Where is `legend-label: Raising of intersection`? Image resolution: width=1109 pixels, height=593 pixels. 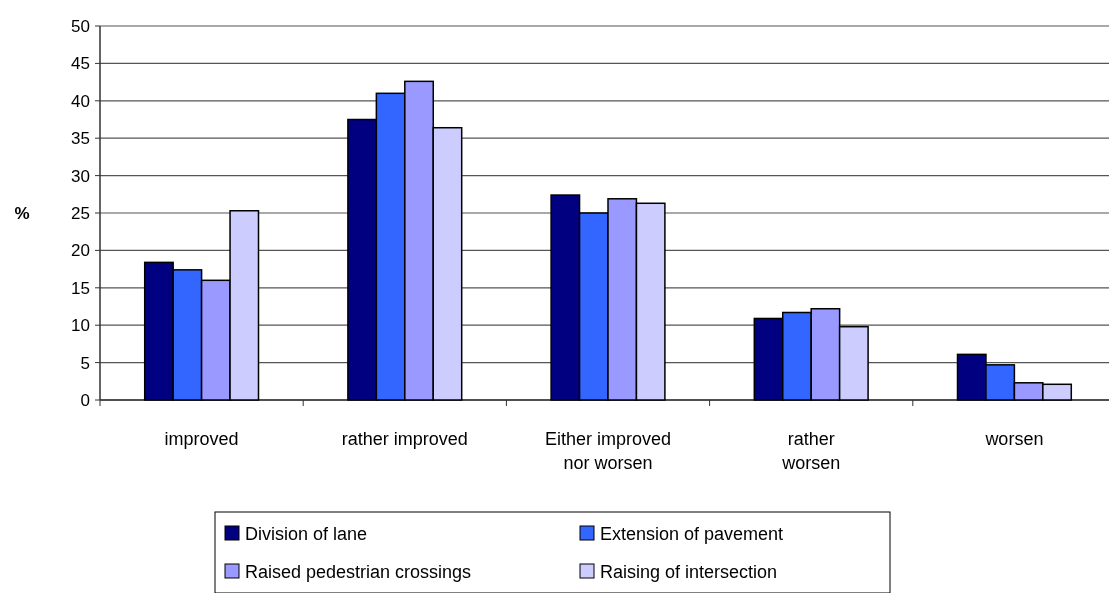
legend-label: Raising of intersection is located at coordinates (689, 572).